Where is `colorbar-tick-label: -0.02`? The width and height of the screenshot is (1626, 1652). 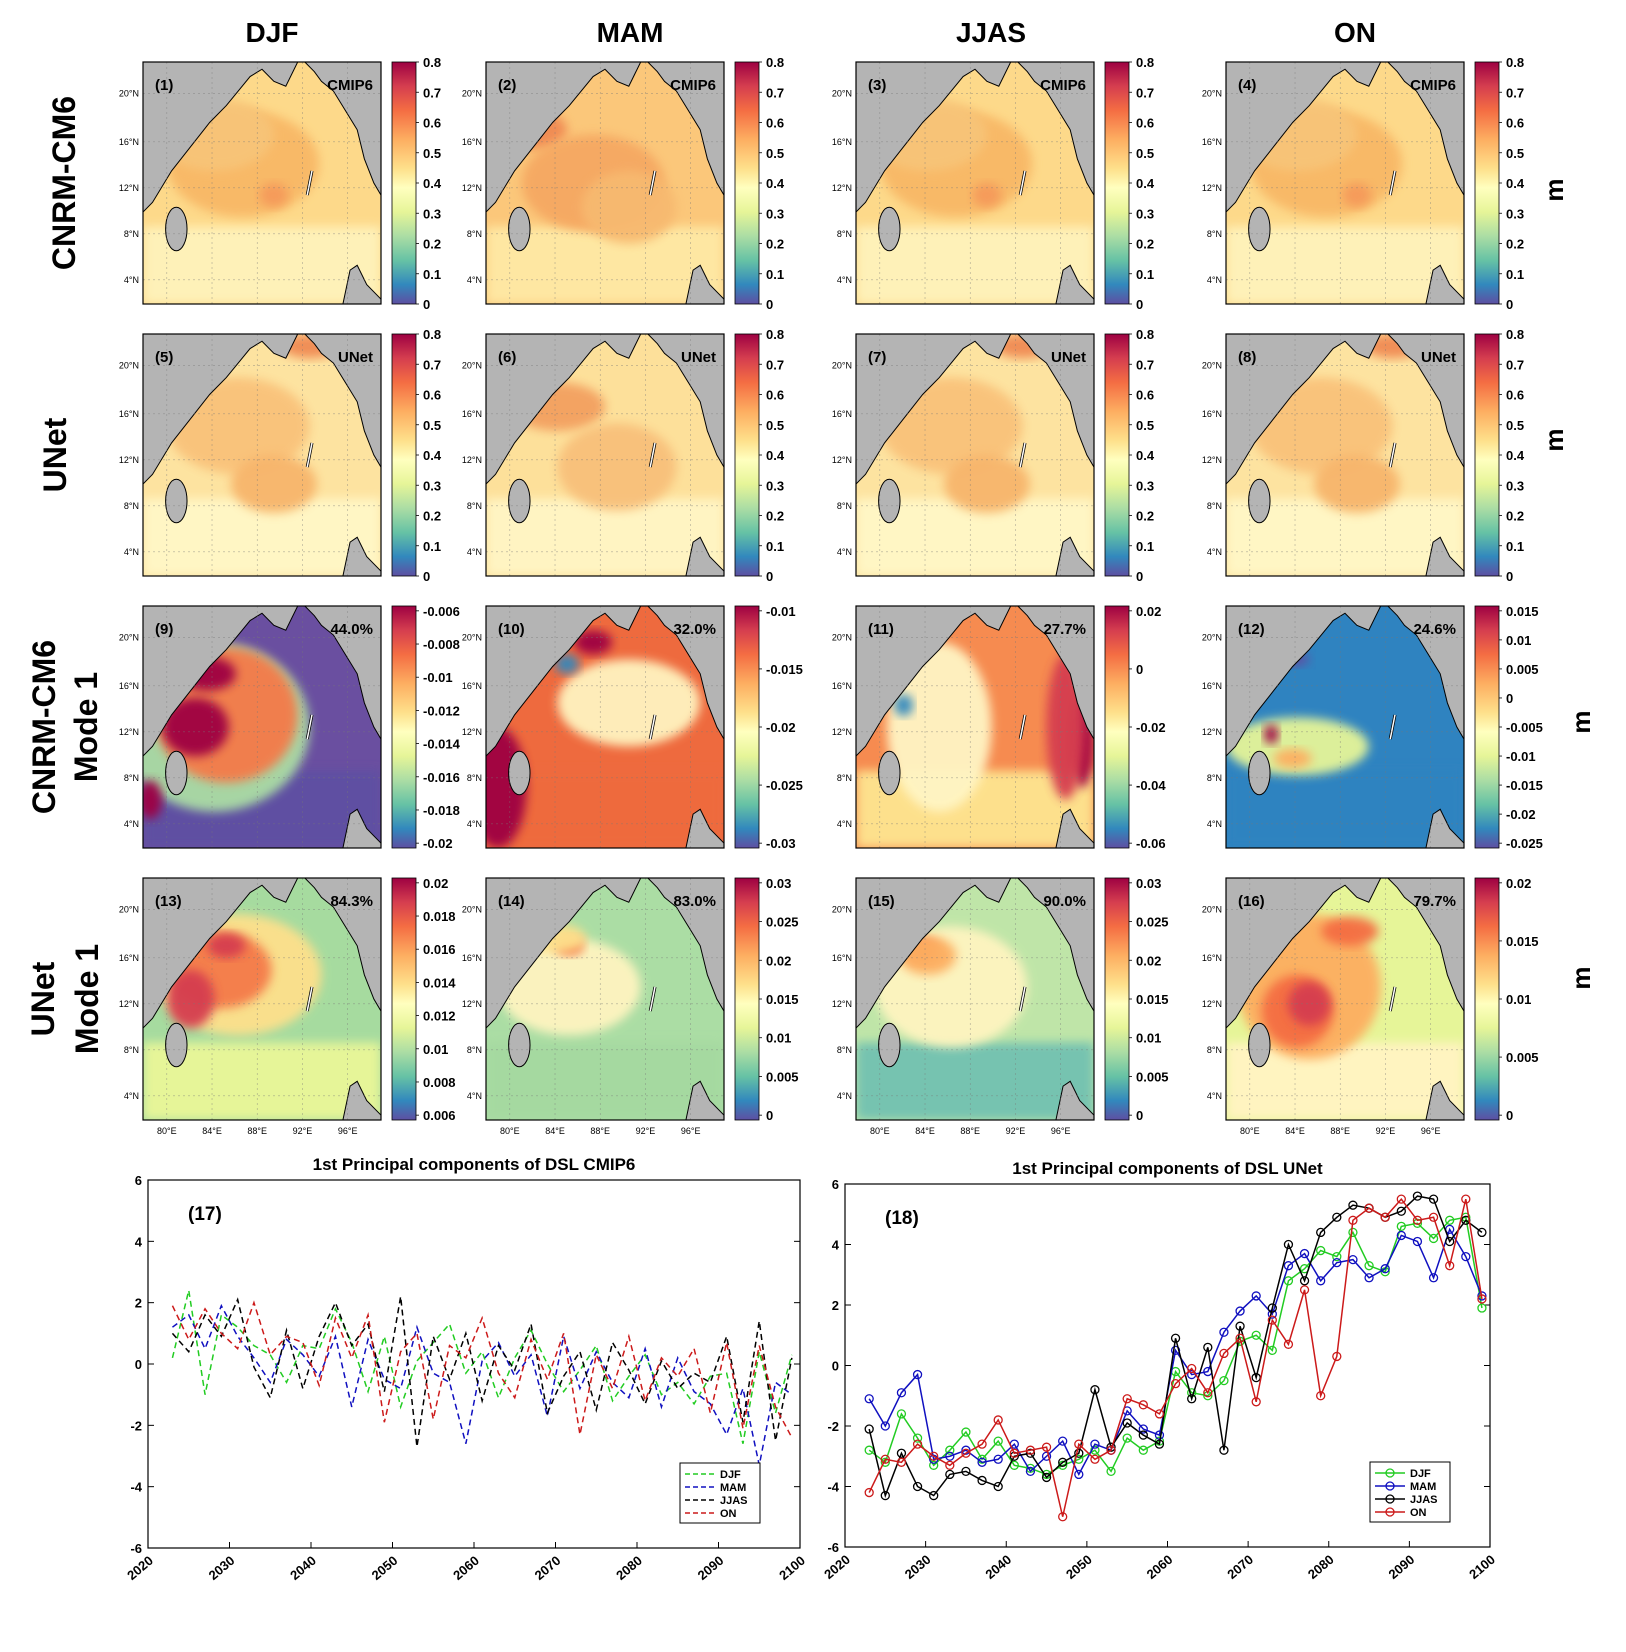
colorbar-tick-label: -0.02 is located at coordinates (438, 843).